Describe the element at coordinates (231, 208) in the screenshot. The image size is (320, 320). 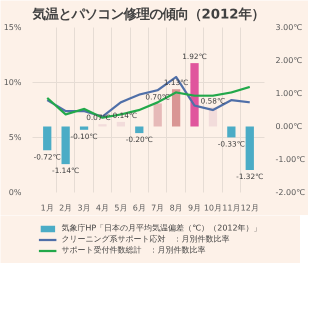
I see `x-tick-label: 11月` at that location.